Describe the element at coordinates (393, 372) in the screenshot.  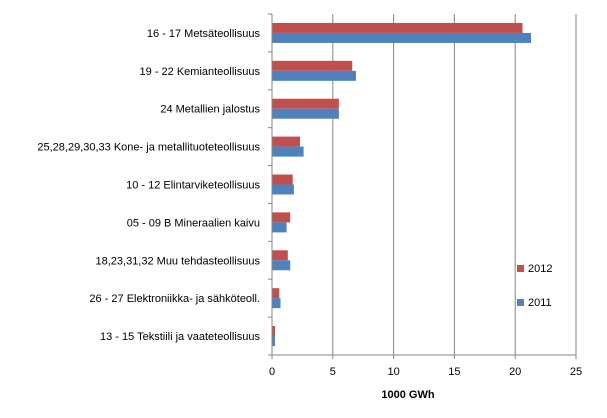
I see `x-tick-label: 10` at that location.